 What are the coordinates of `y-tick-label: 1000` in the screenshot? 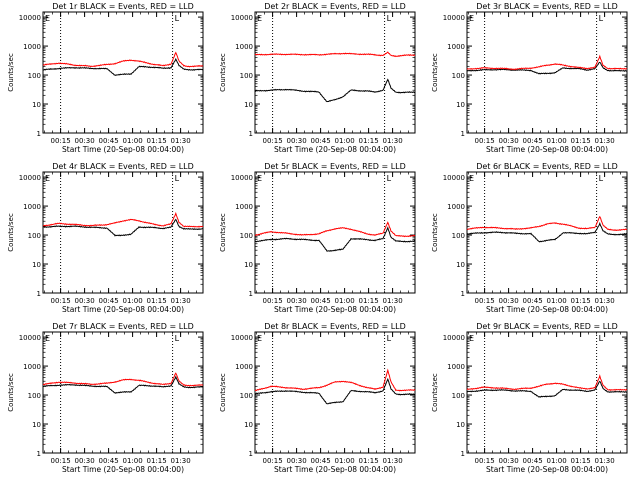 It's located at (244, 207).